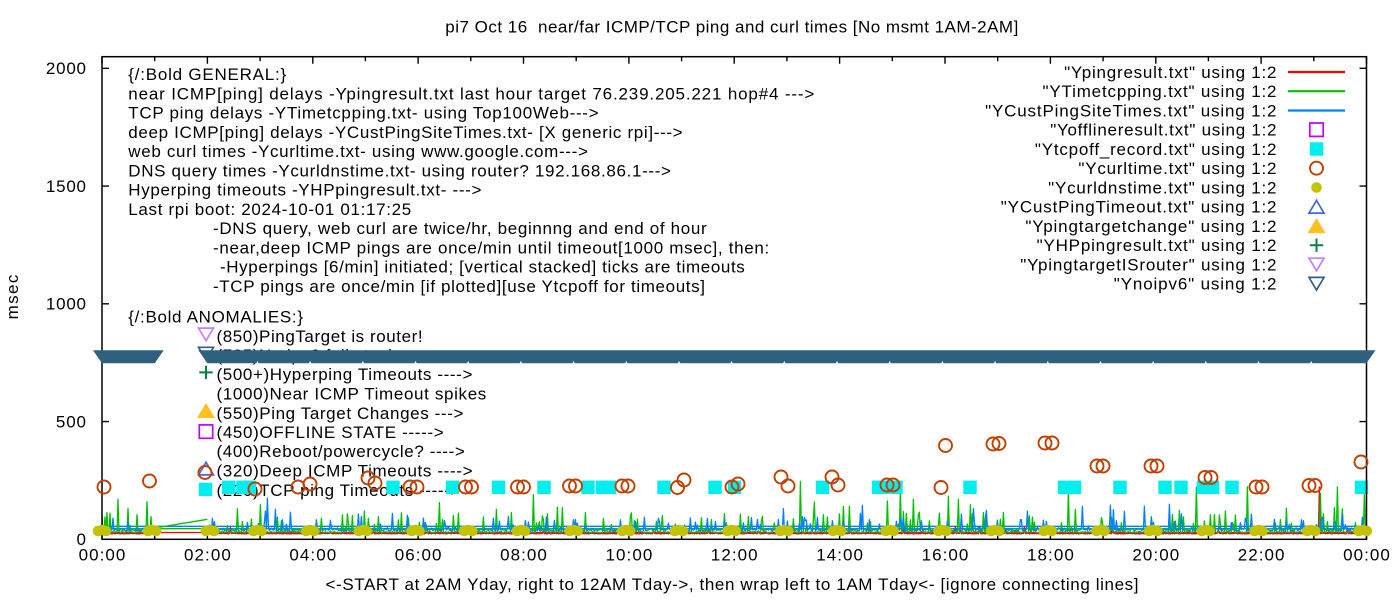 Image resolution: width=1400 pixels, height=600 pixels. I want to click on svg-text: 1000, so click(66, 304).